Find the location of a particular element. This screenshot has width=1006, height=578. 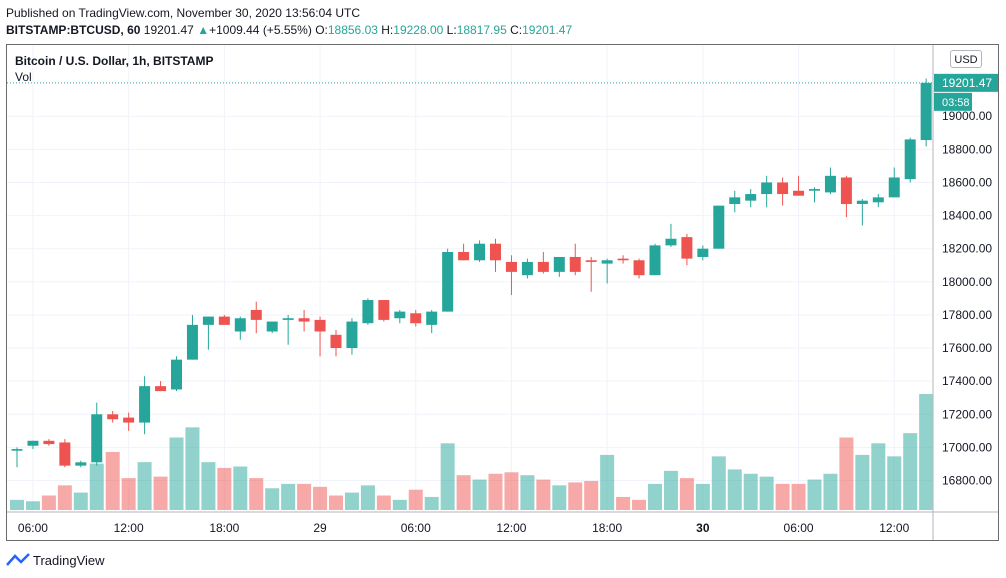

currency-badge: USD is located at coordinates (966, 59).